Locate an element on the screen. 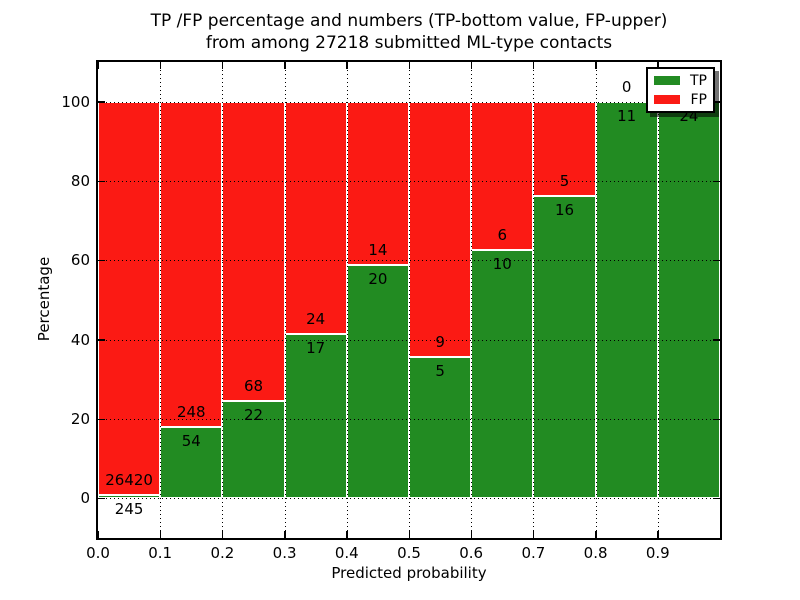 The width and height of the screenshot is (800, 600). y-tick-label: 60 is located at coordinates (80, 260).